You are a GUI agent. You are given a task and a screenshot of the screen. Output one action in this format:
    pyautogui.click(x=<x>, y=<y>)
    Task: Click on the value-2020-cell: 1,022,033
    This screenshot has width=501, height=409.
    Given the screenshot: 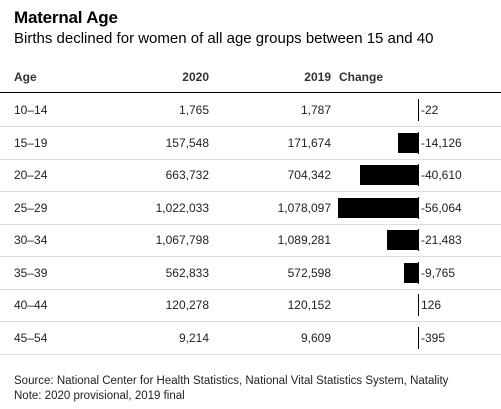 What is the action you would take?
    pyautogui.click(x=182, y=207)
    